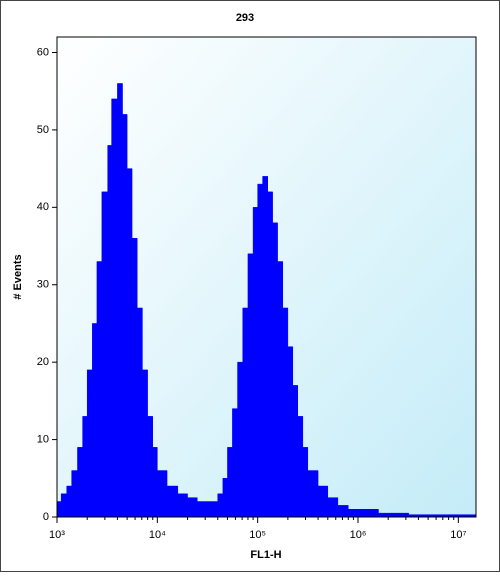 This screenshot has height=577, width=500. I want to click on y-tick-label: 40, so click(43, 207).